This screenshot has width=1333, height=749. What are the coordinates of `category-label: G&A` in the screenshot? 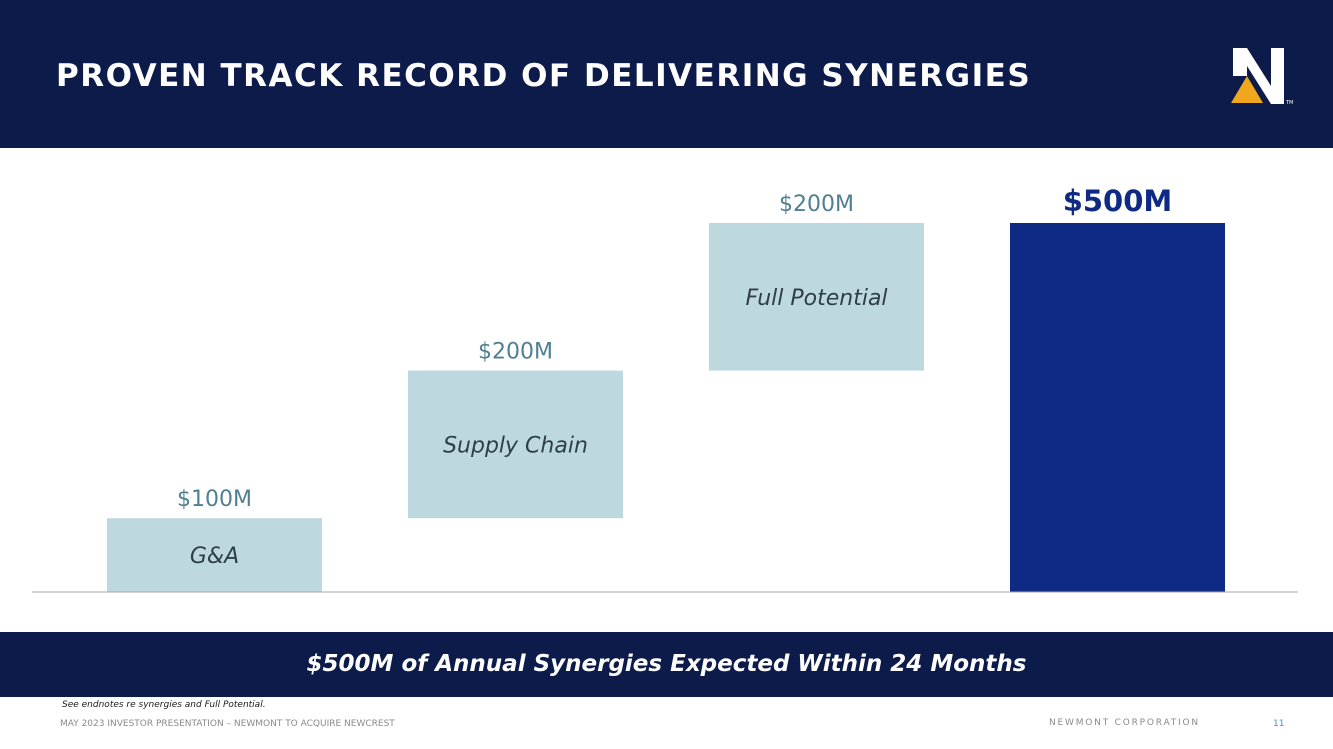 It's located at (214, 556).